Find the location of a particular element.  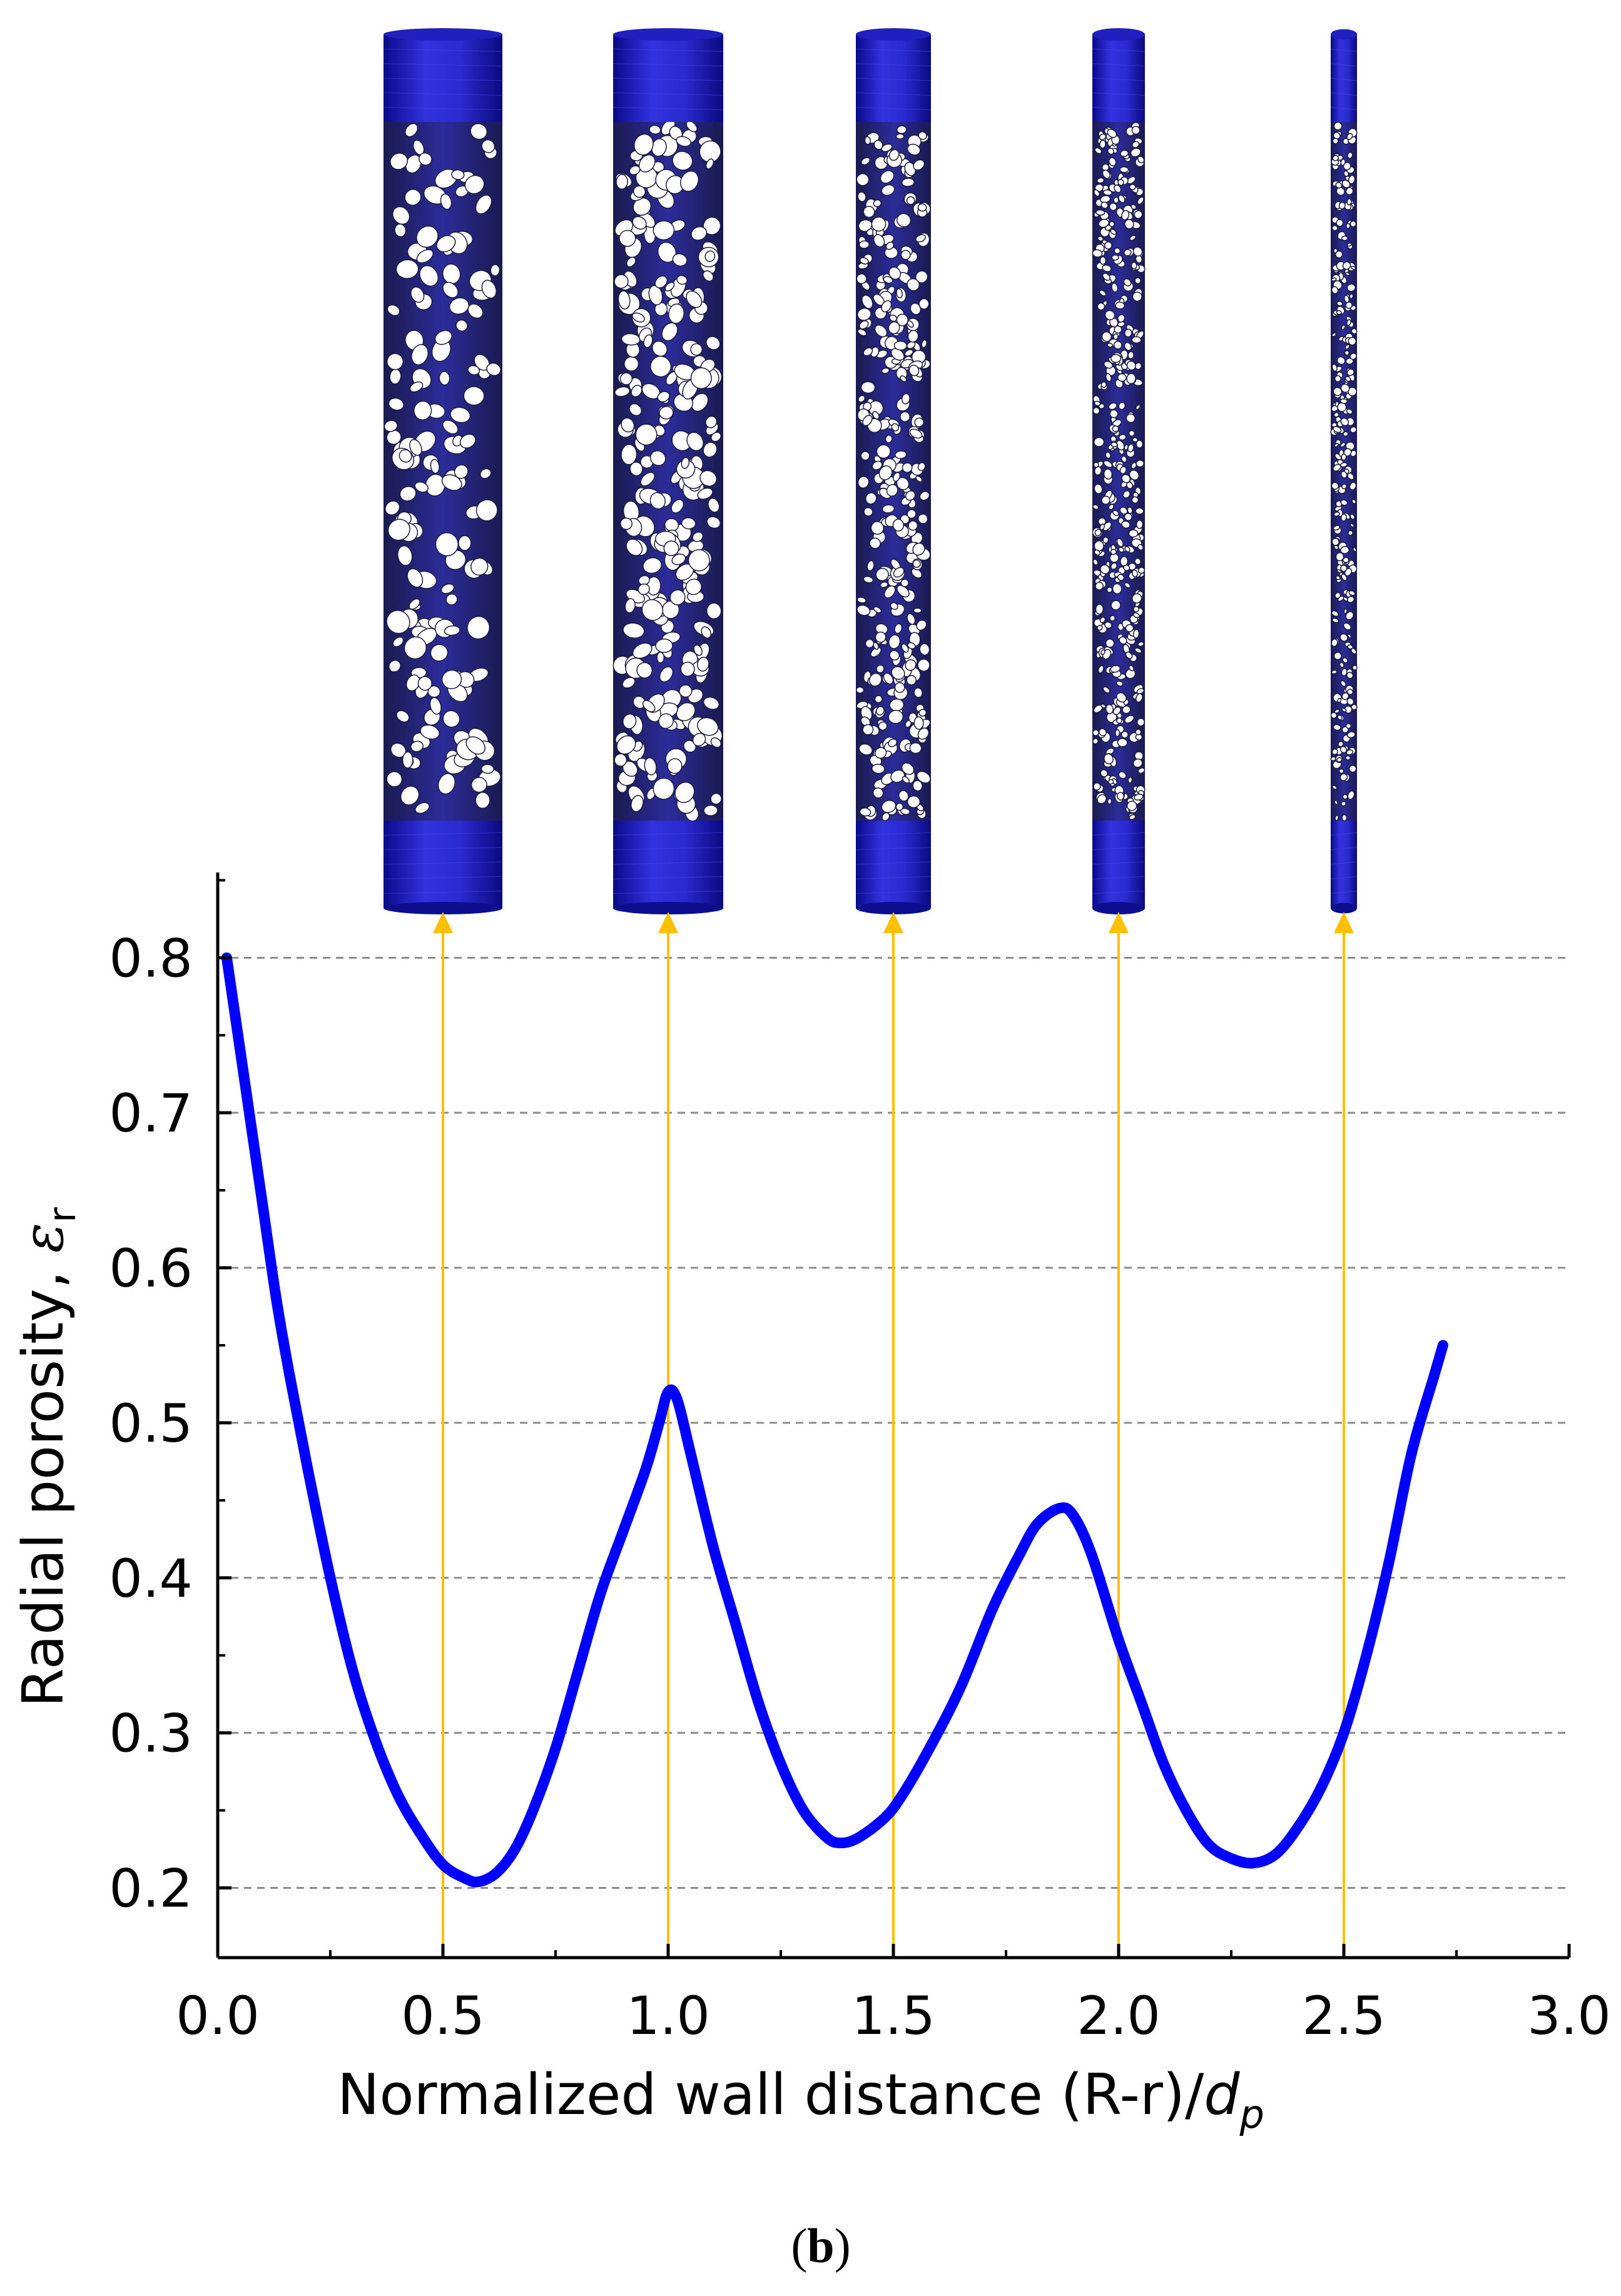

column-top-cap is located at coordinates (668, 78).